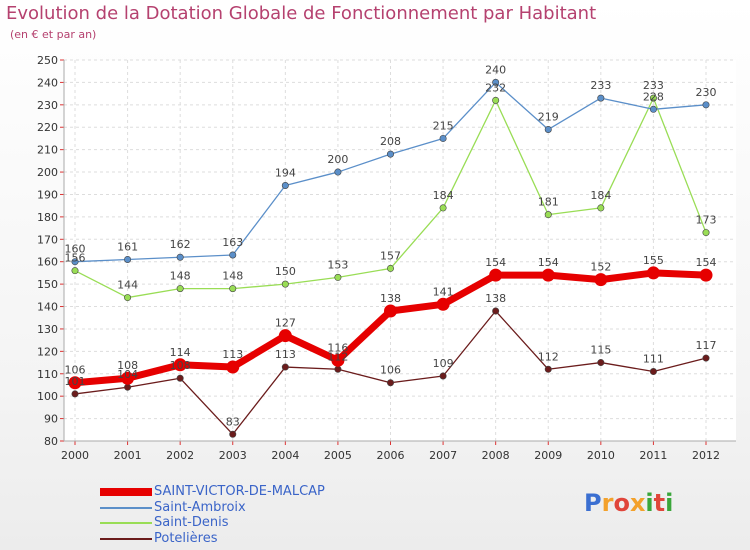 This screenshot has height=550, width=750. Describe the element at coordinates (75, 249) in the screenshot. I see `data-label: 160` at that location.